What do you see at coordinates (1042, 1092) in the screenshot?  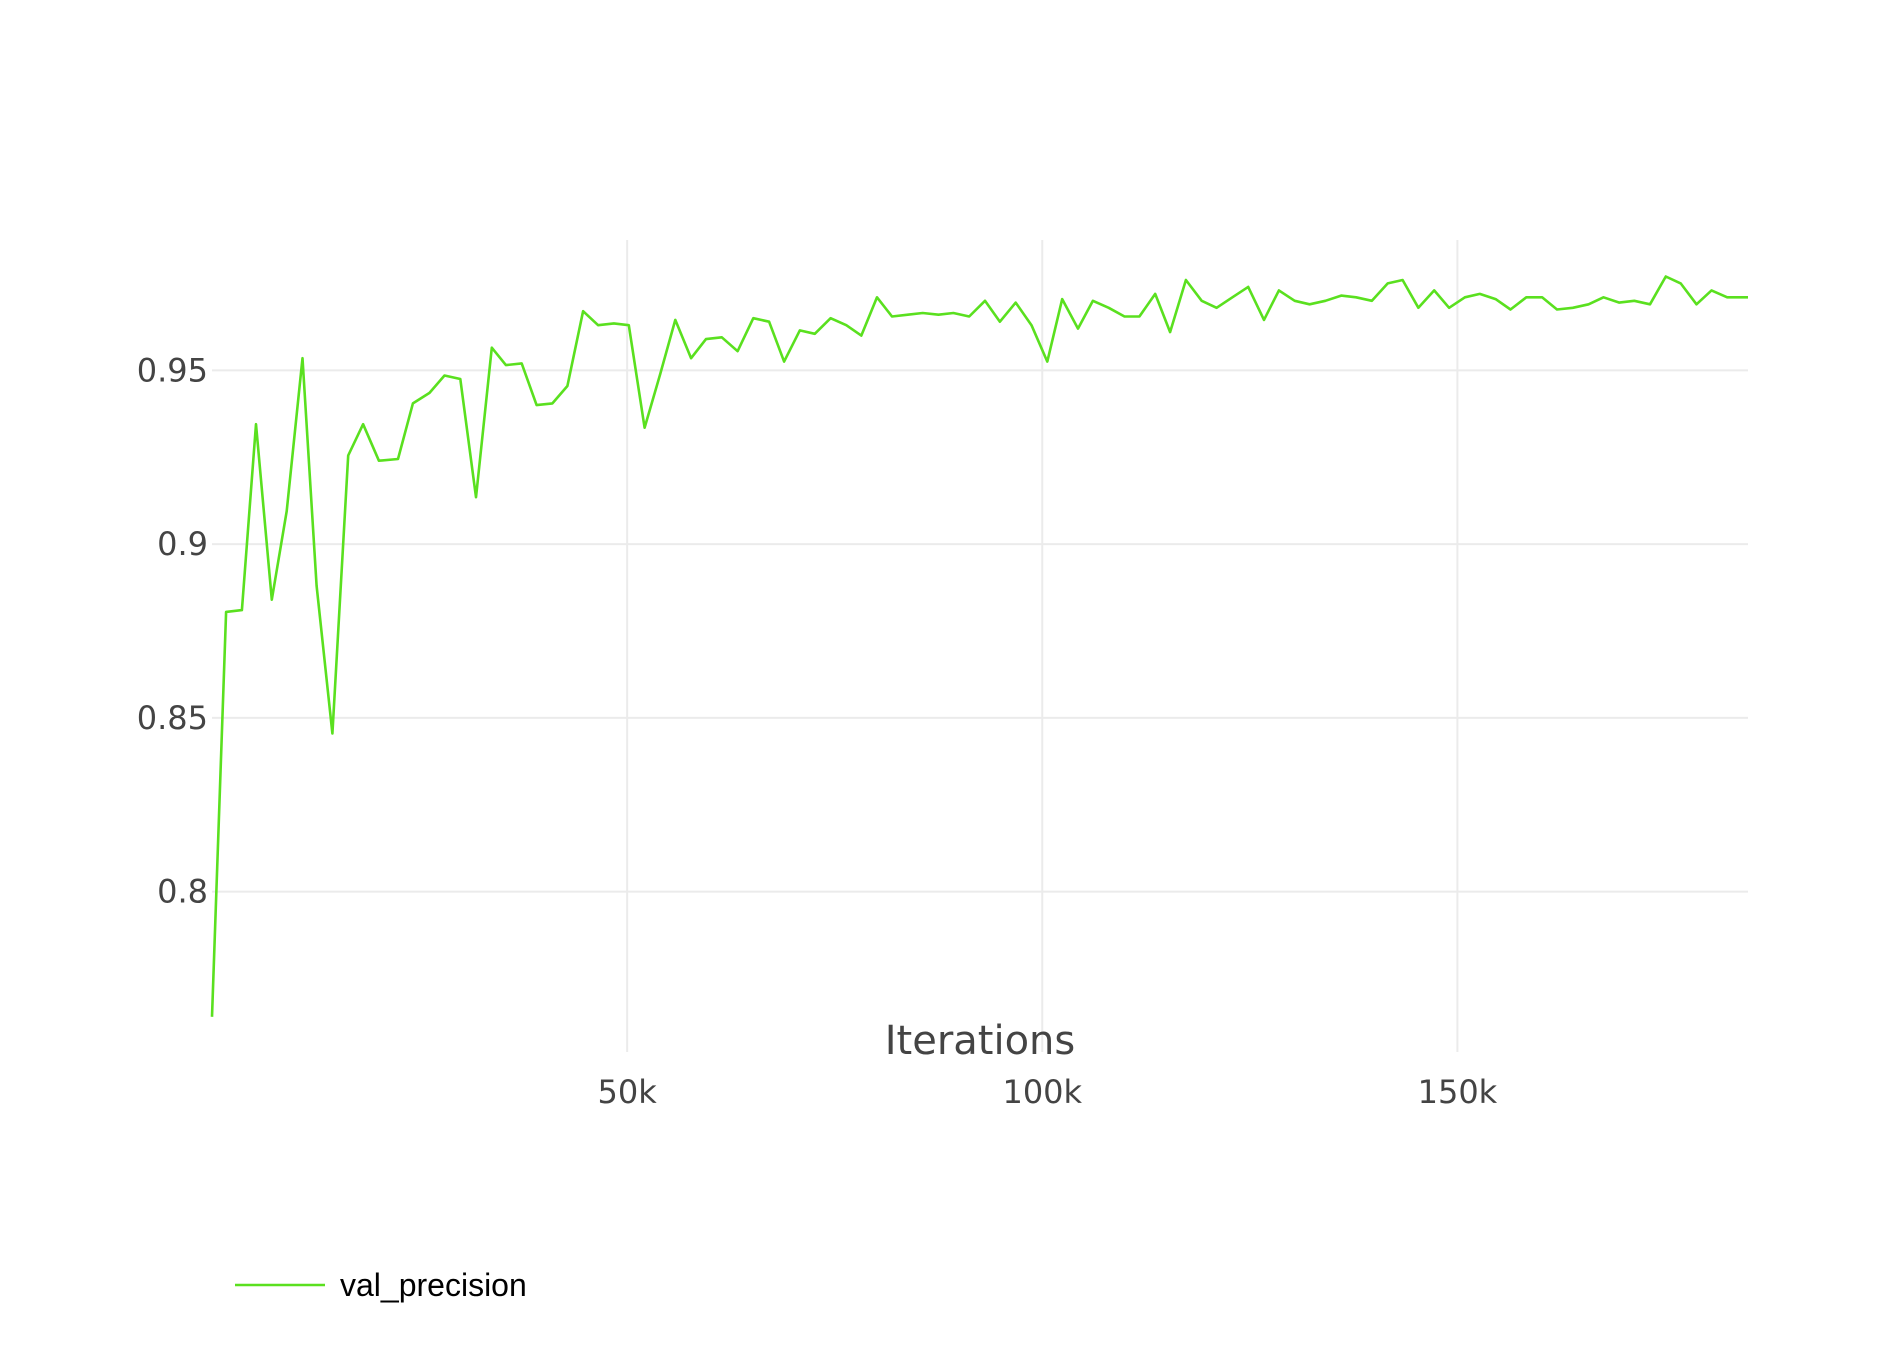 I see `x-tick-label: 100k` at bounding box center [1042, 1092].